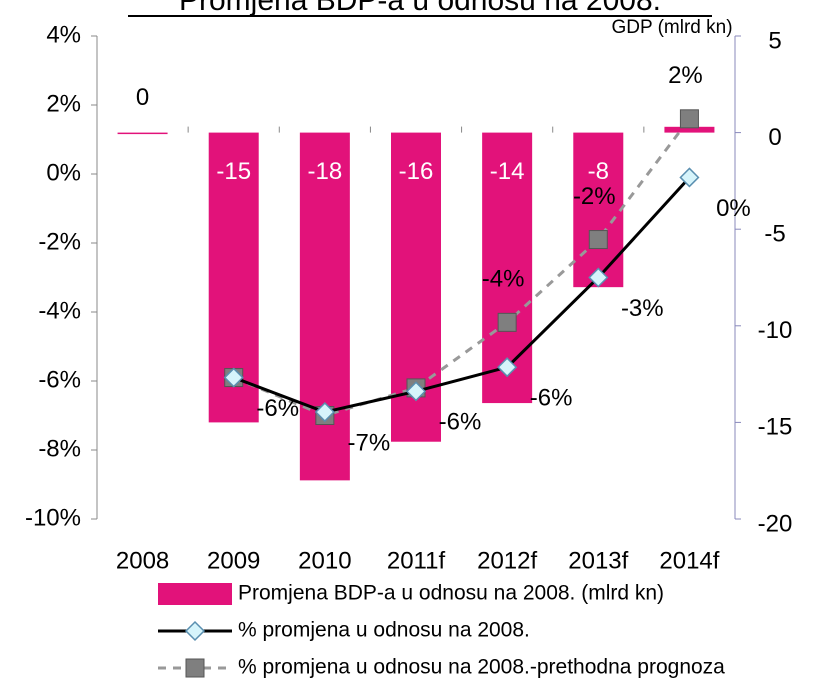 This screenshot has height=680, width=816. What do you see at coordinates (775, 330) in the screenshot?
I see `y2-tick-label: -10` at bounding box center [775, 330].